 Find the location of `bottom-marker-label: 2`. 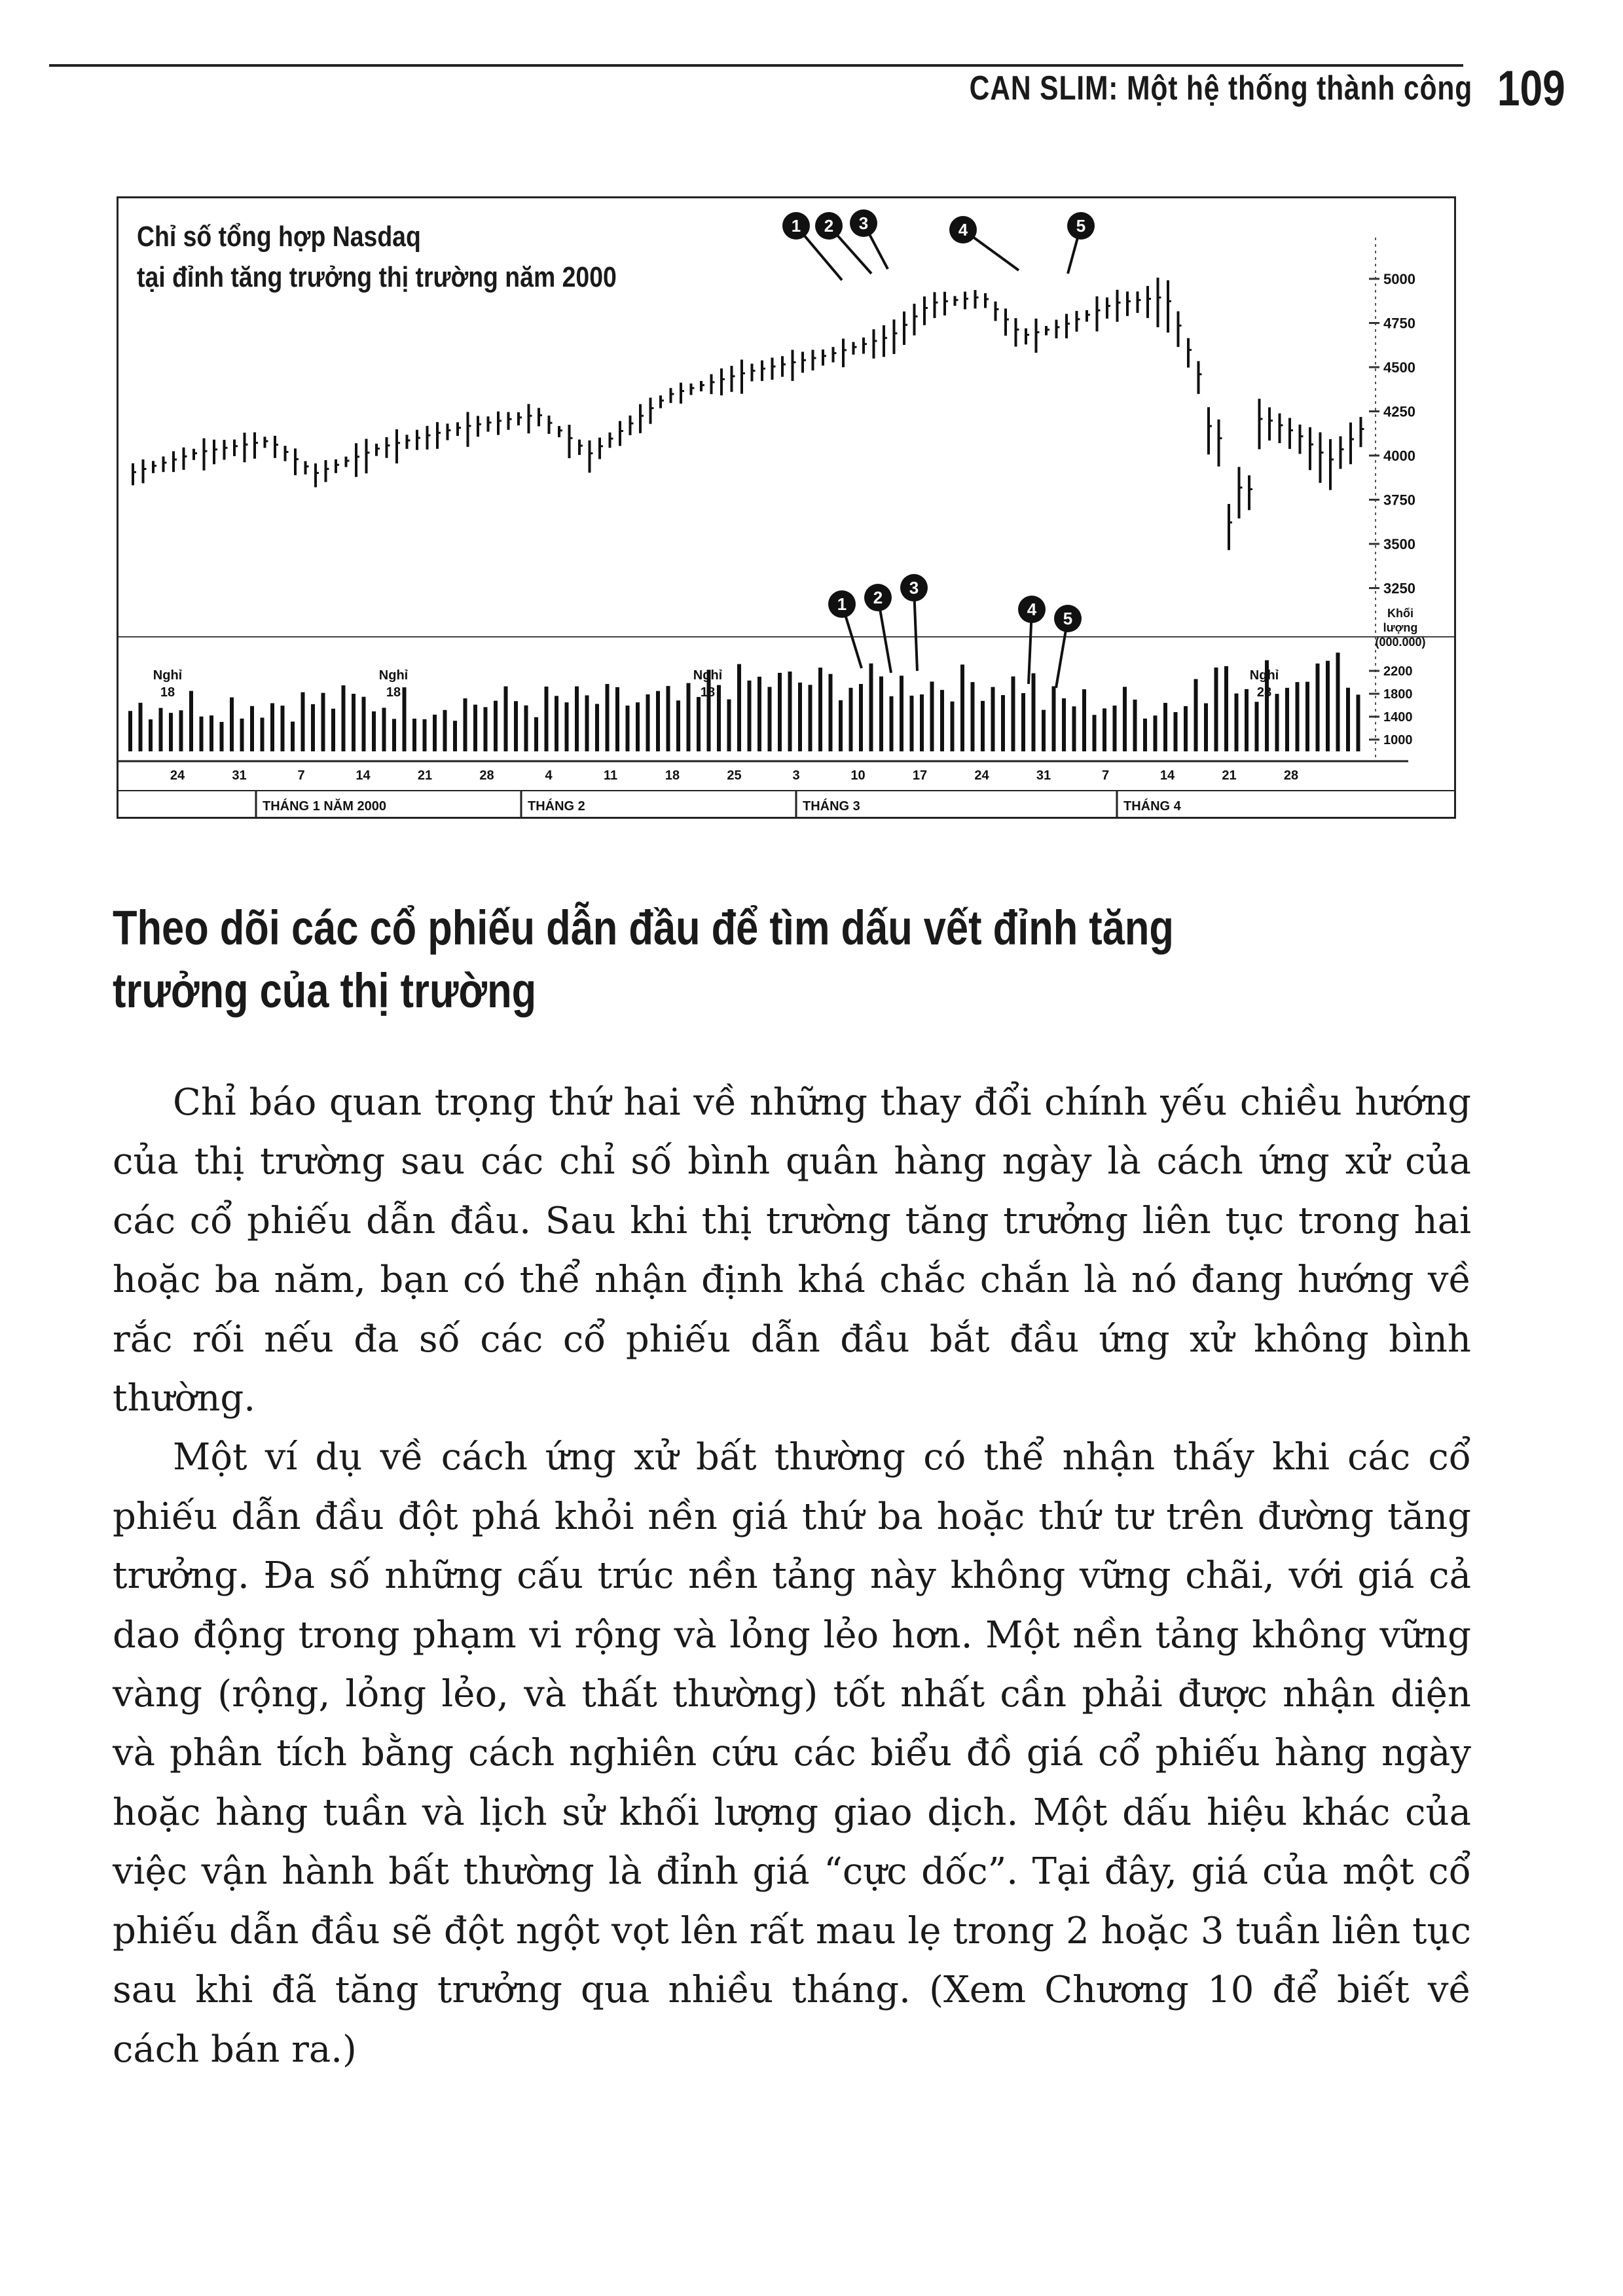

bottom-marker-label: 2 is located at coordinates (878, 597).